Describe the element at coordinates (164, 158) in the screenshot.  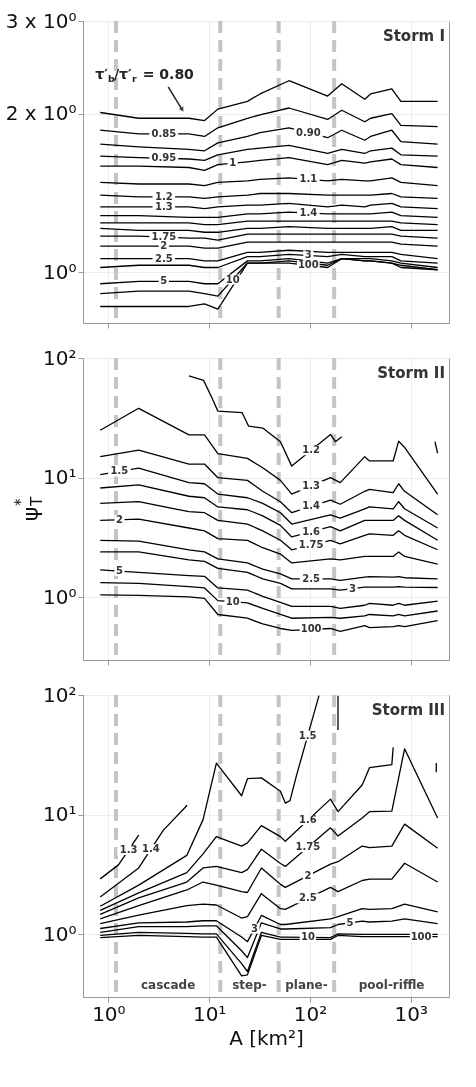
I see `series-label: 0.95` at that location.